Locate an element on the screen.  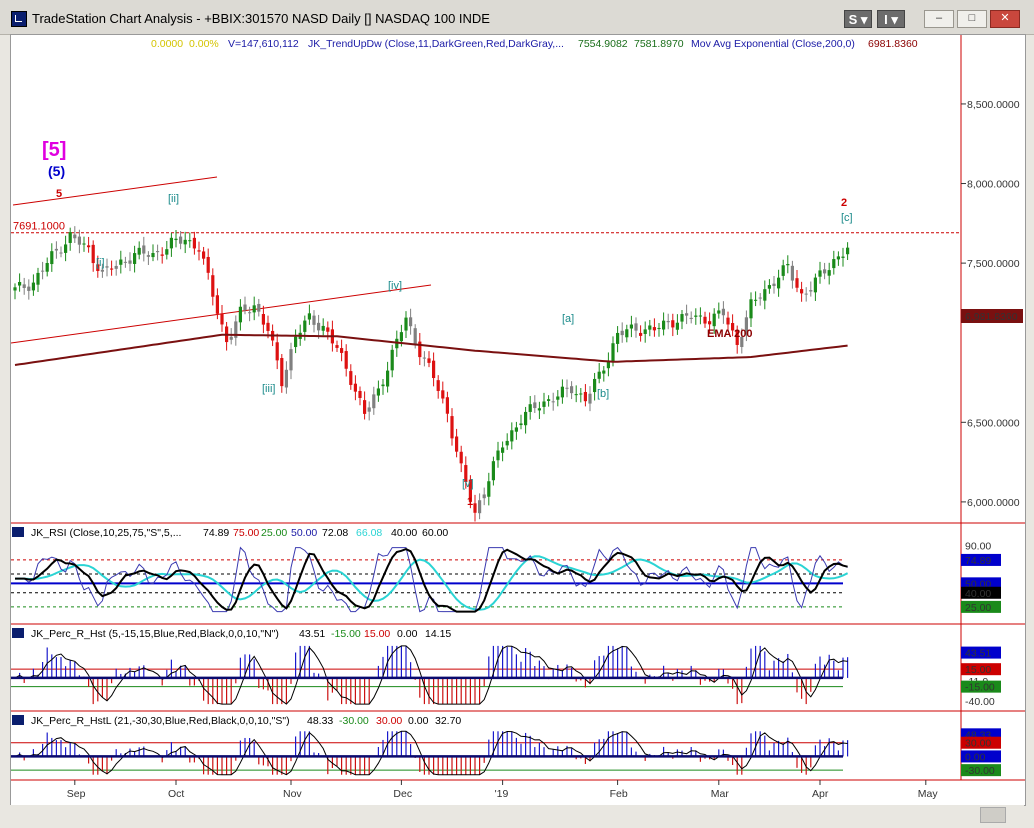
minimize-button: – is located at coordinates (939, 19).